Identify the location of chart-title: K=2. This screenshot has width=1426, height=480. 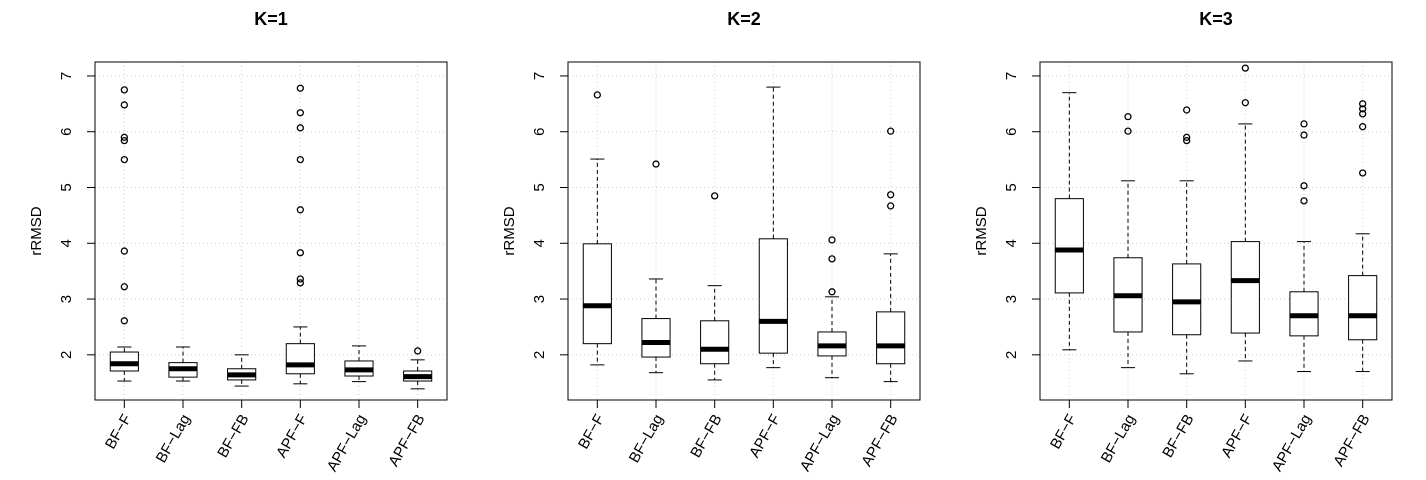
(744, 19).